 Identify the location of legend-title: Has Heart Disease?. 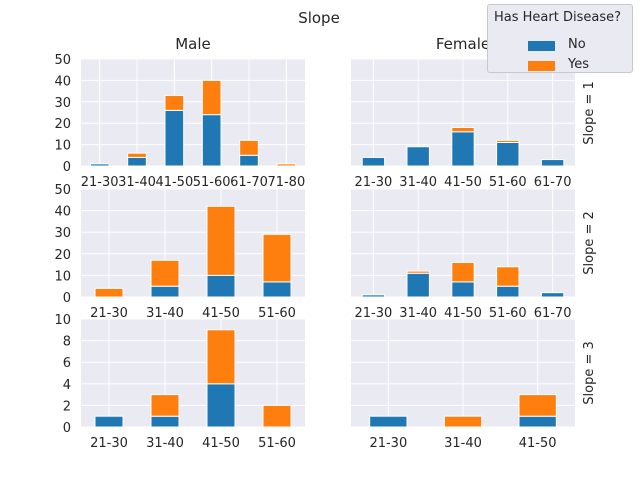
(557, 17).